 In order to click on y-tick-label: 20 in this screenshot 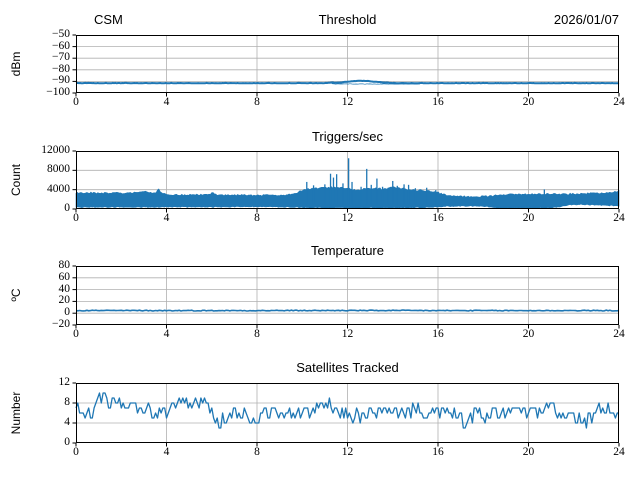, I will do `click(64, 300)`.